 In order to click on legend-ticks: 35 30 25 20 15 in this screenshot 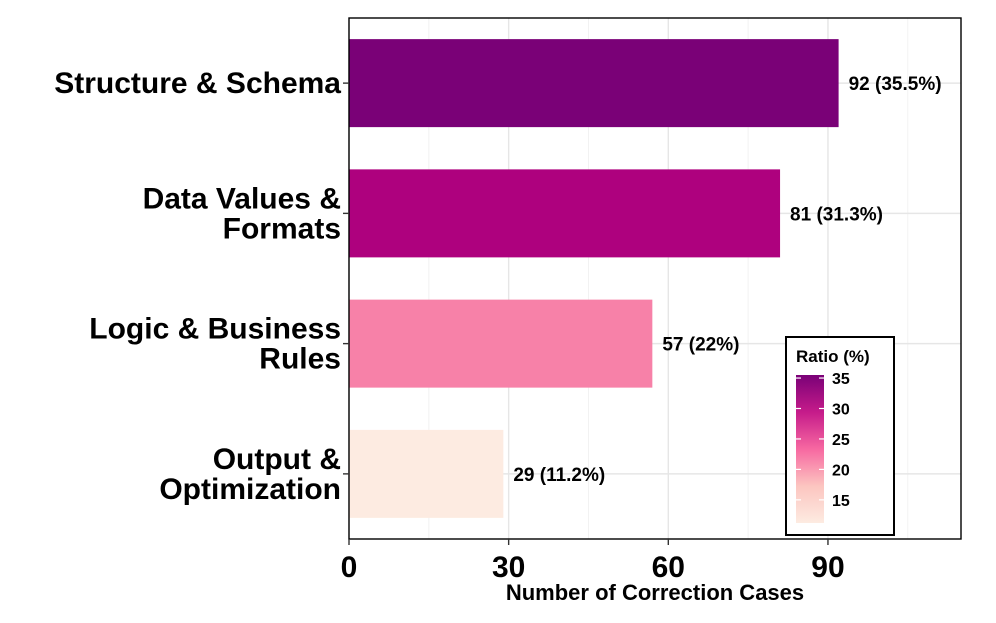, I will do `click(823, 440)`.